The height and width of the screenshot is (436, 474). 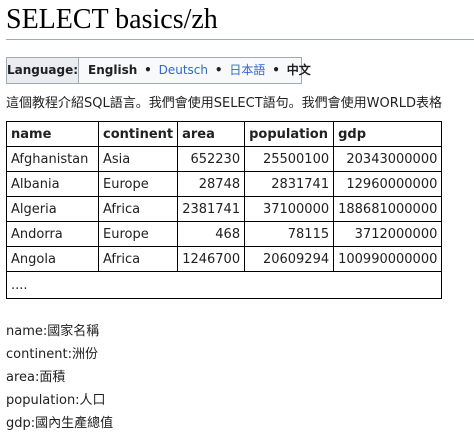 I want to click on column-header-name: name, so click(x=52, y=134).